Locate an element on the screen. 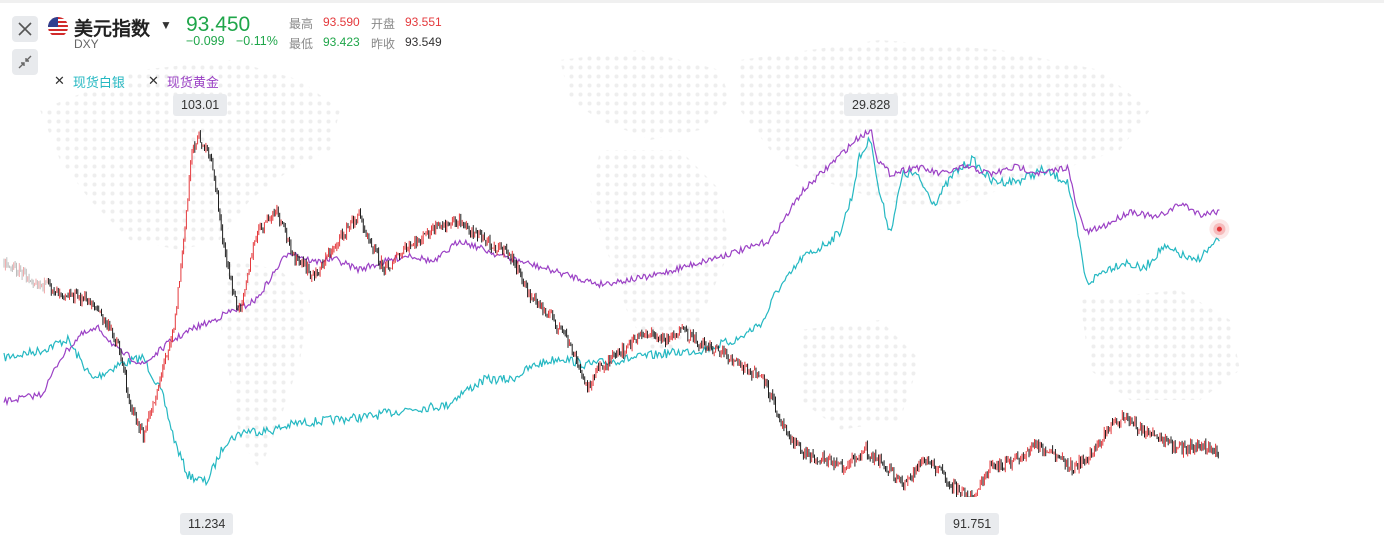 Image resolution: width=1384 pixels, height=542 pixels. annotation-silver-high: 29.828 is located at coordinates (871, 105).